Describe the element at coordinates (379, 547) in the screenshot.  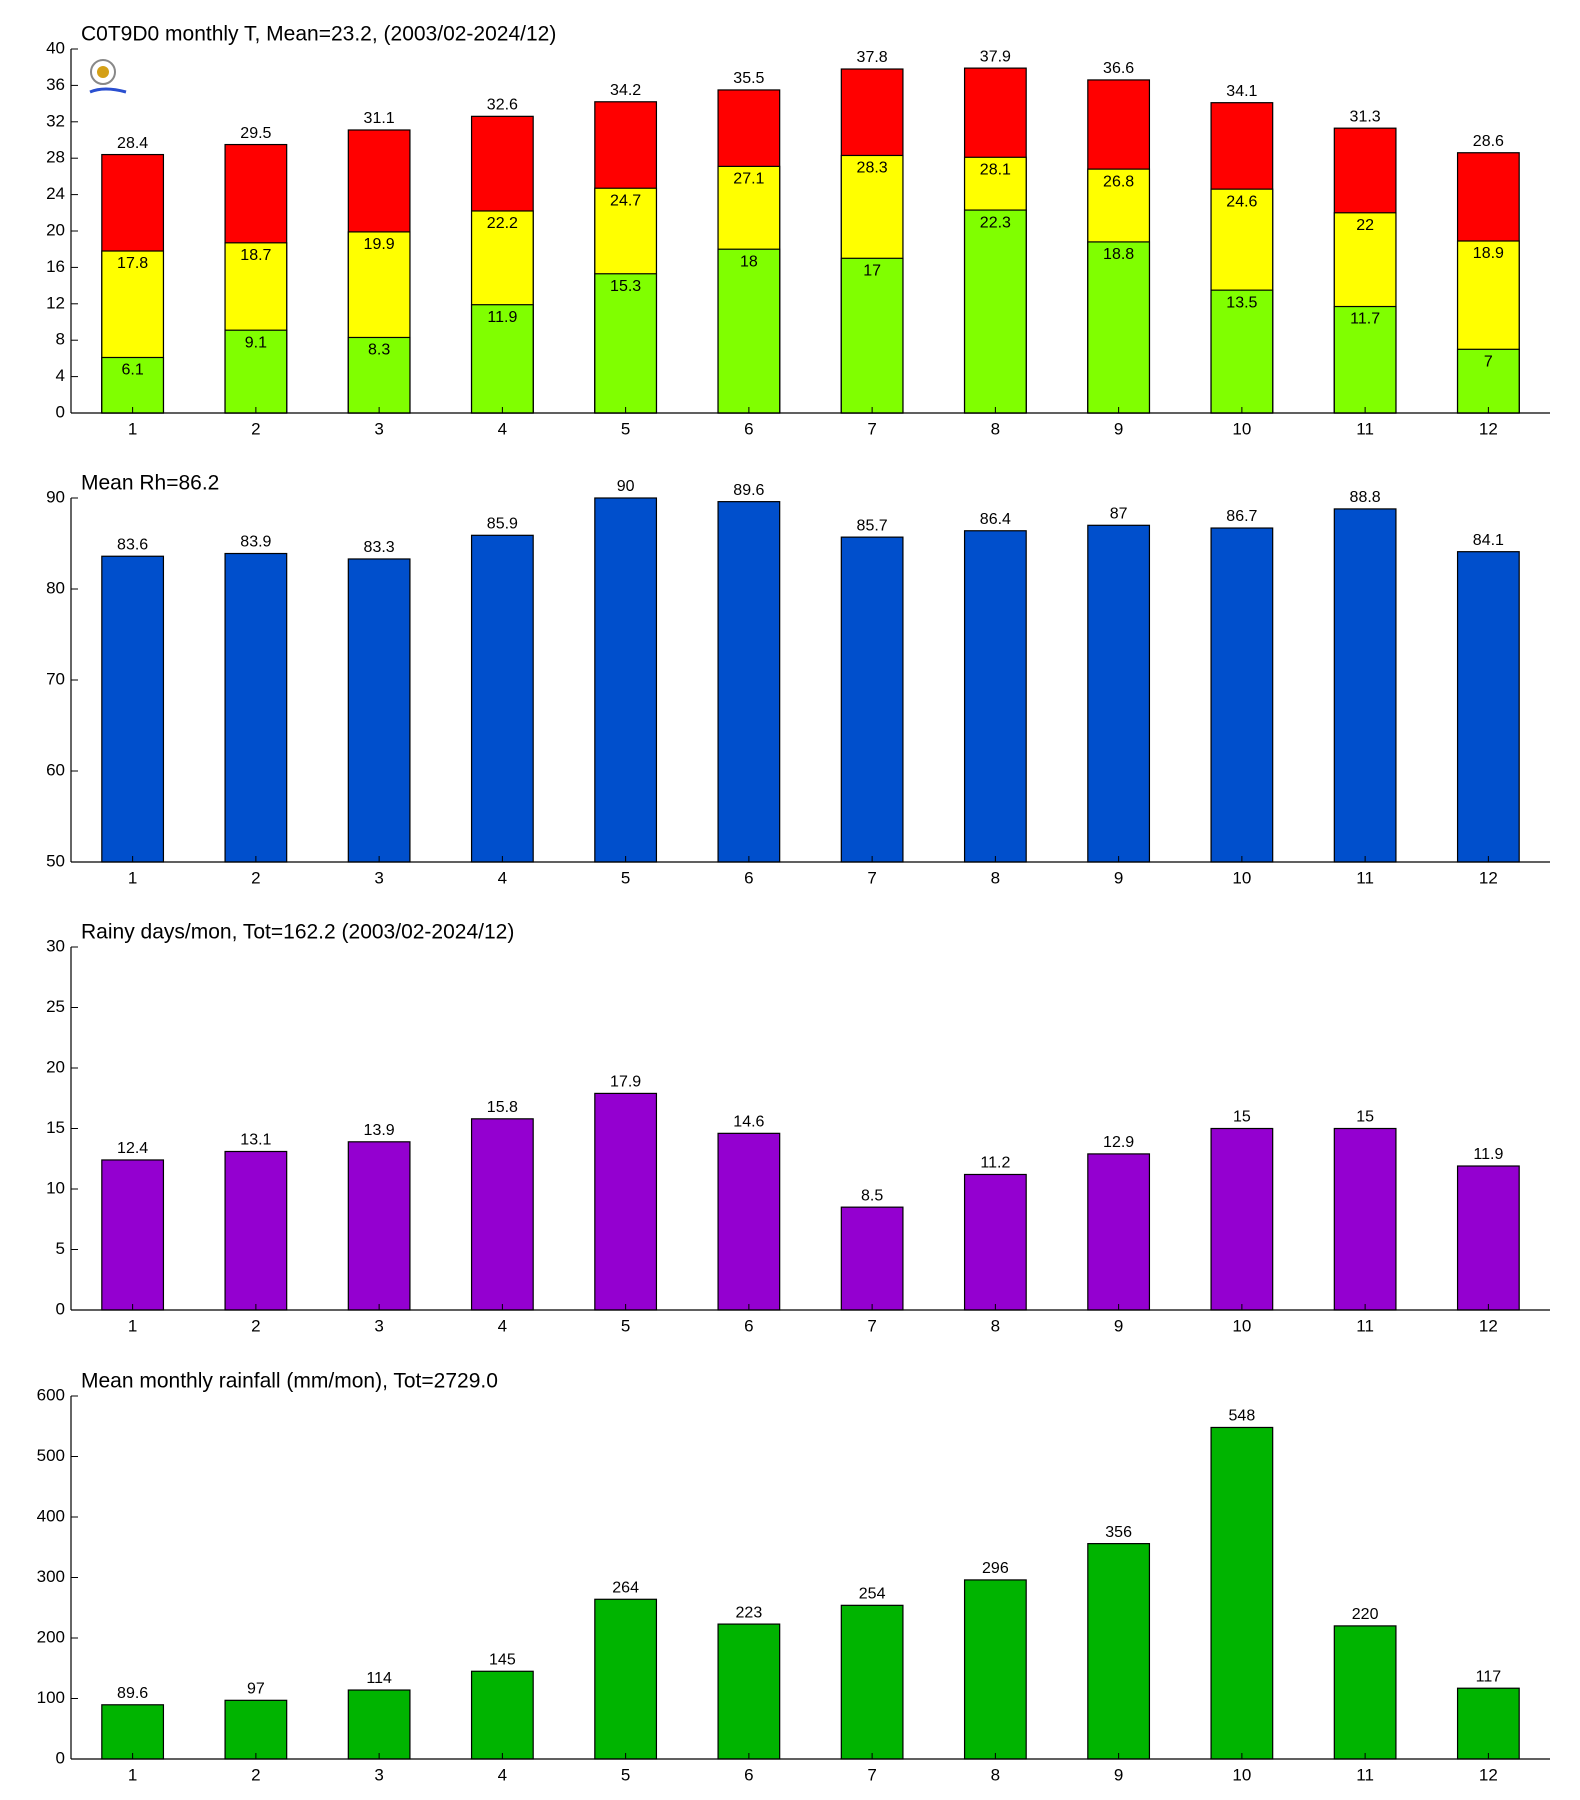
I see `value-label: 83.3` at that location.